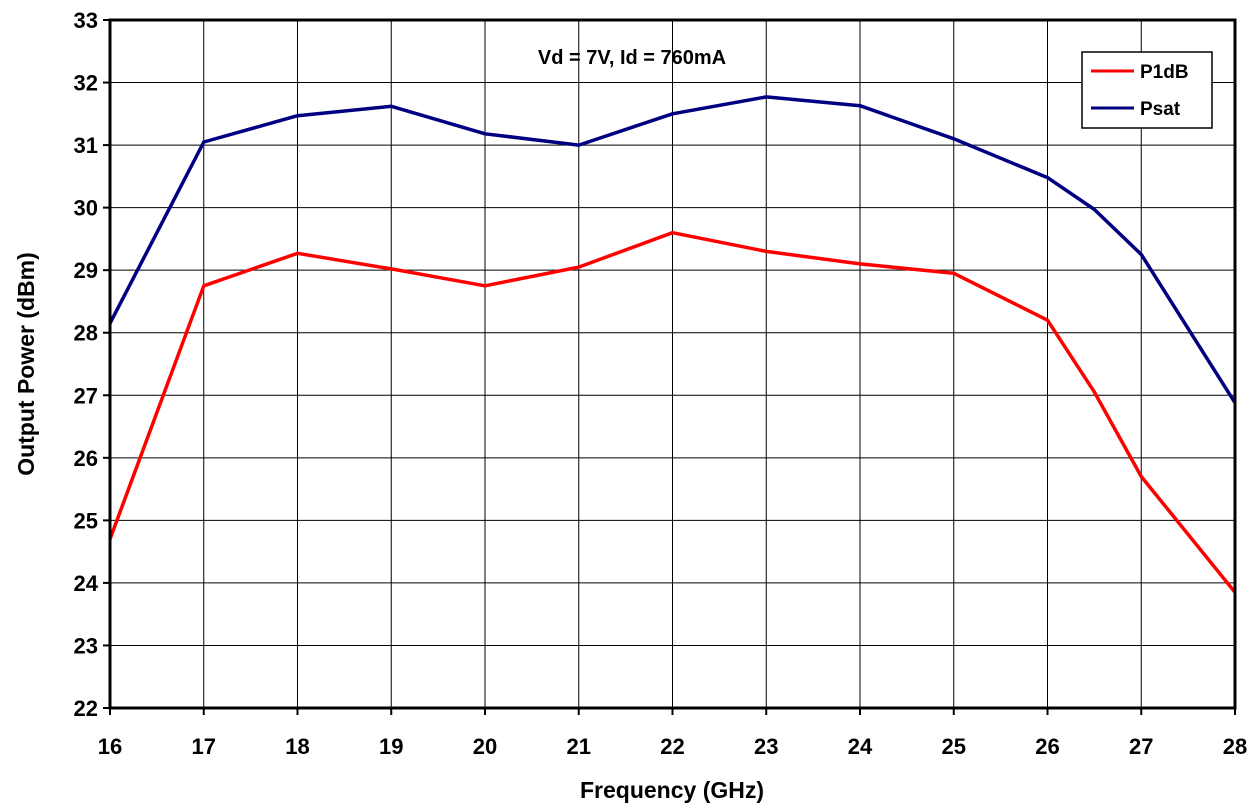 Image resolution: width=1259 pixels, height=809 pixels. I want to click on x-tick-labels: 16 17 18 19 20 21 22 23 24 25 26 27 28, so click(672, 746).